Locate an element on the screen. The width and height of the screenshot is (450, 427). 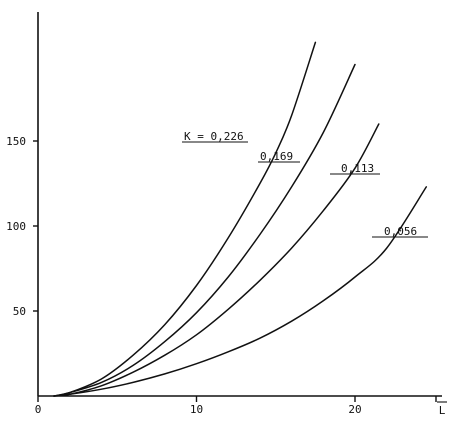
series-label: 0,056 is located at coordinates (400, 231).